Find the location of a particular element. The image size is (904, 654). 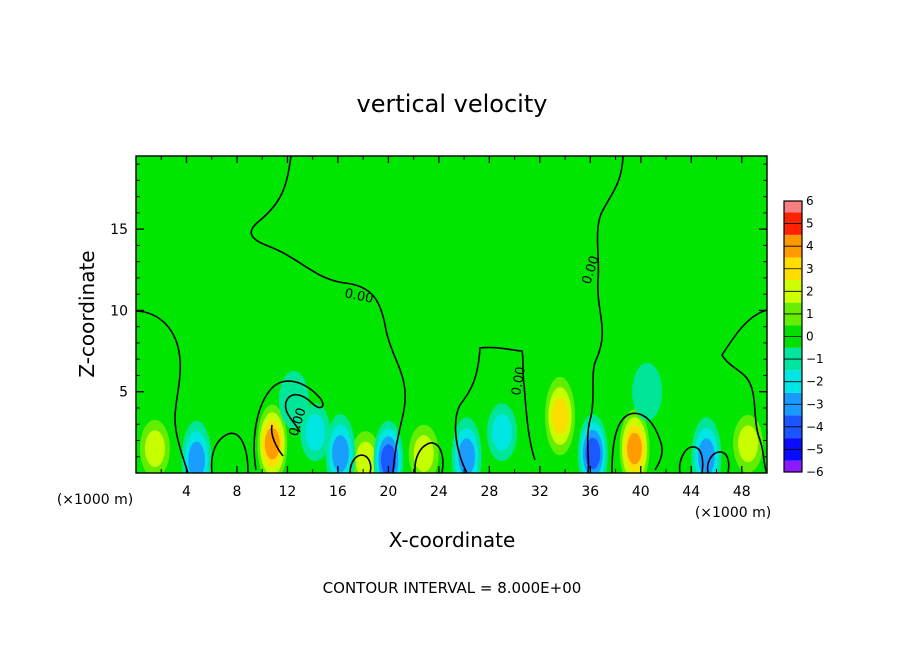

chart-title: vertical velocity is located at coordinates (452, 104).